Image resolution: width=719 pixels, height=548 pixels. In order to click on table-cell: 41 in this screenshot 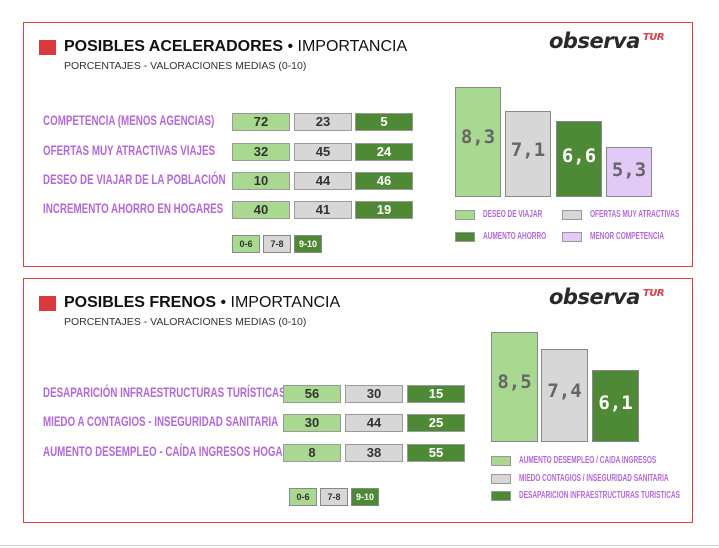, I will do `click(323, 210)`.